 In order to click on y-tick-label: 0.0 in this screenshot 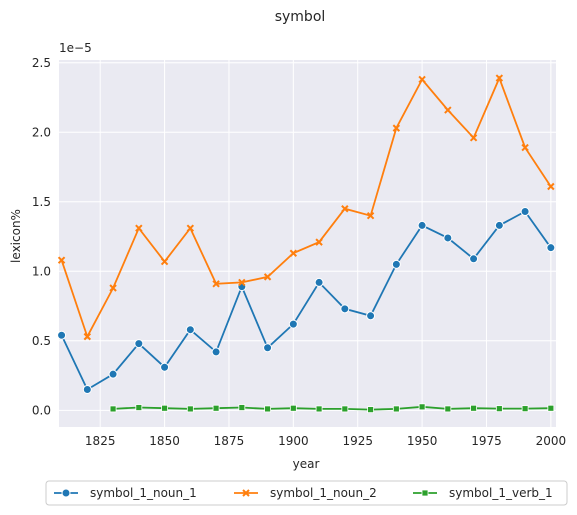, I will do `click(41, 410)`.